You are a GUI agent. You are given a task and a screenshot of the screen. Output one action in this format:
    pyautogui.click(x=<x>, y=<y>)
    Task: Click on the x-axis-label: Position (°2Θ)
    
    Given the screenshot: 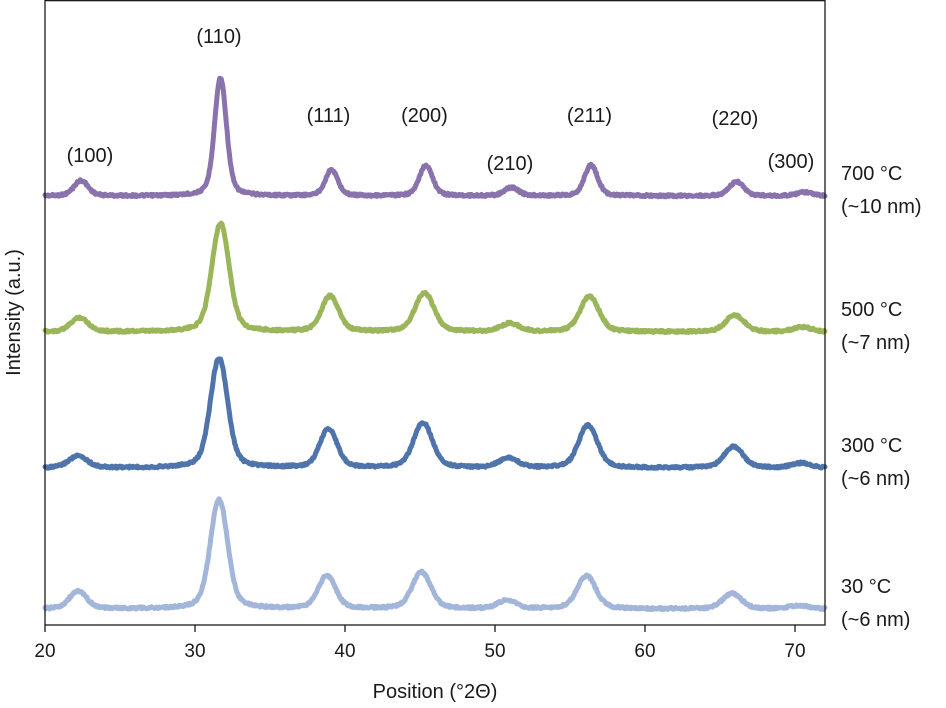 What is the action you would take?
    pyautogui.click(x=435, y=692)
    